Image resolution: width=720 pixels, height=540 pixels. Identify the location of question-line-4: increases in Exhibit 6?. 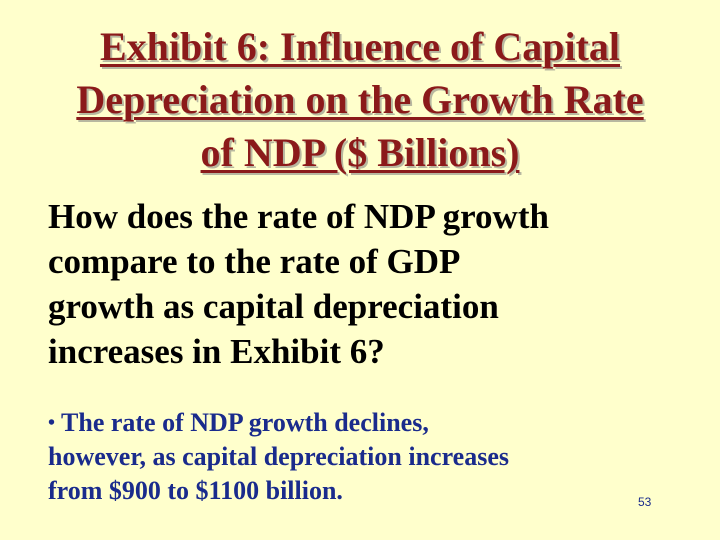
(216, 351).